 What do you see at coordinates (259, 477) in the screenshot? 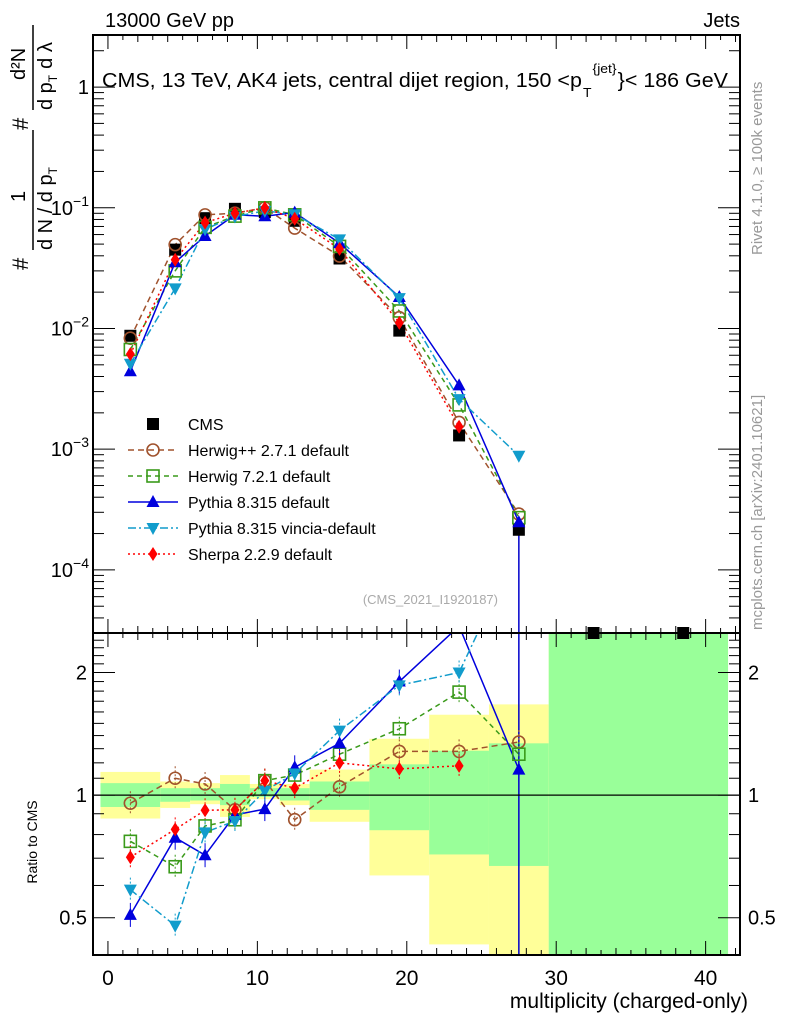
I see `legend-label: Herwig 7.2.1 default` at bounding box center [259, 477].